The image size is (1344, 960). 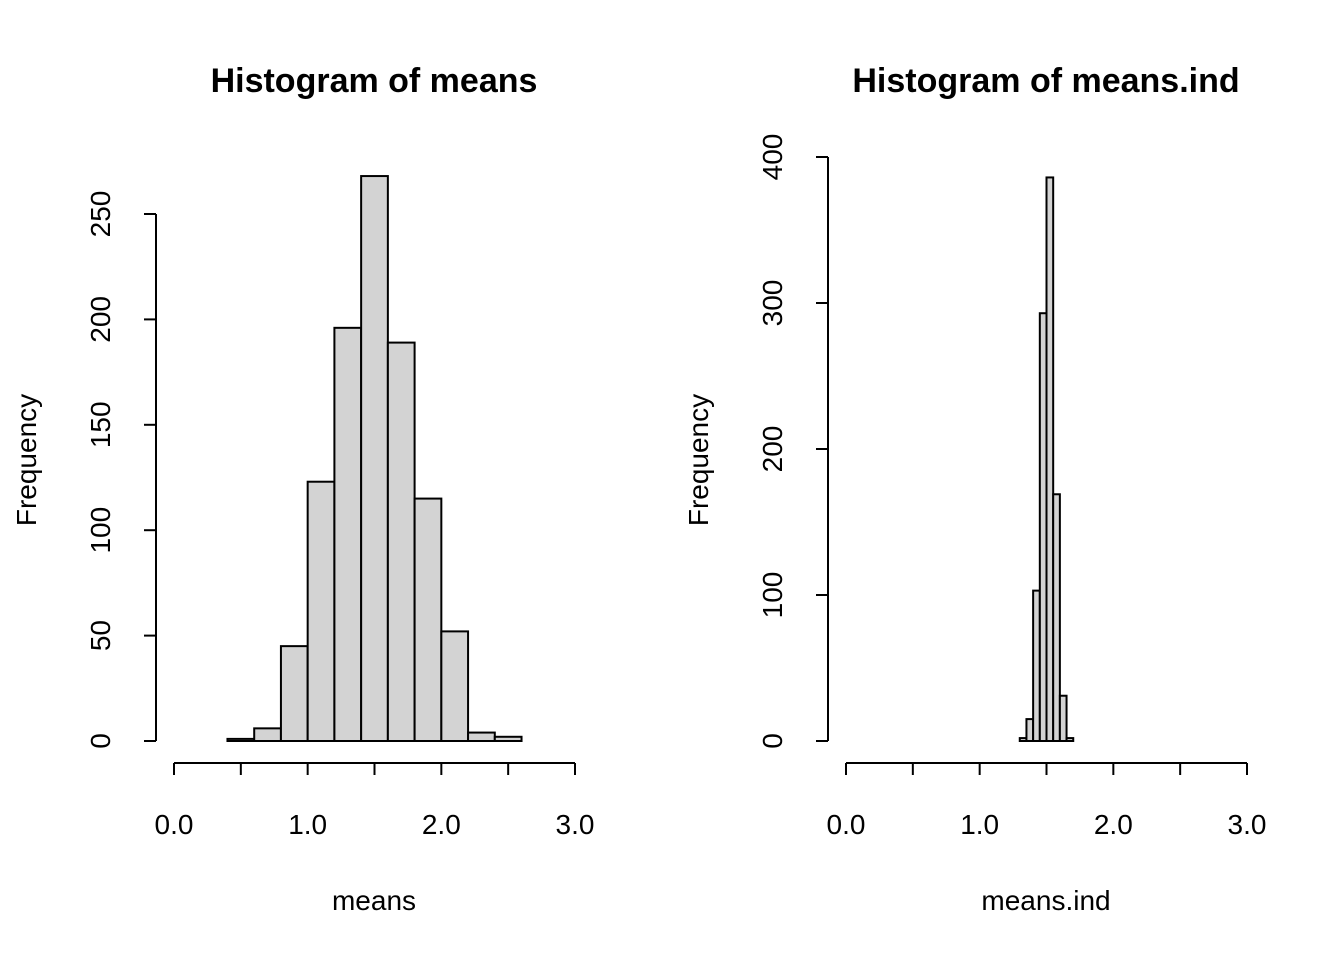 What do you see at coordinates (100, 424) in the screenshot?
I see `y-tick-label: 150` at bounding box center [100, 424].